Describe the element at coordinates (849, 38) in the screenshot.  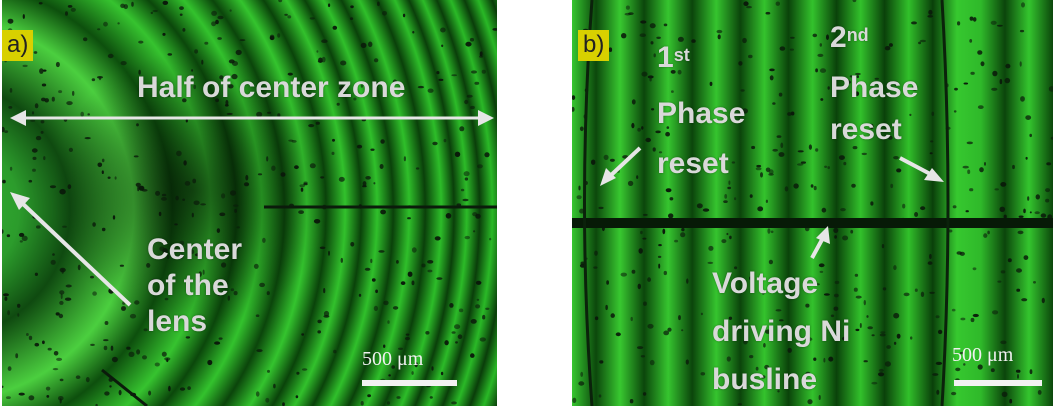
I see `second-reset-label-line1: 2nd` at that location.